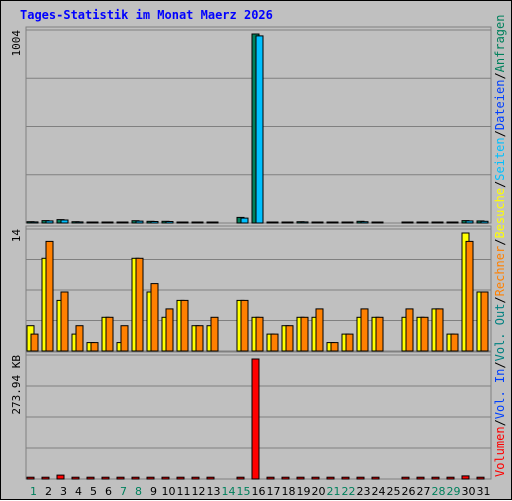 This screenshot has width=512, height=501. What do you see at coordinates (364, 491) in the screenshot?
I see `x-tick-label: 23` at bounding box center [364, 491].